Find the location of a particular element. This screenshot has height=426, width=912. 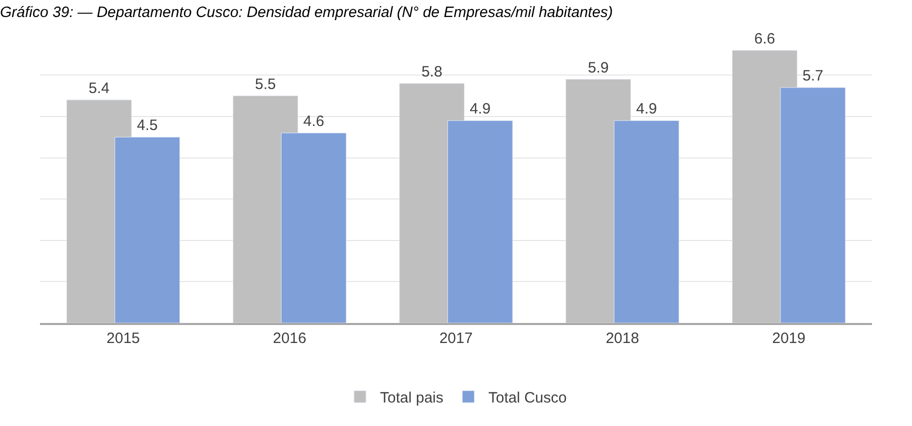

data-label: 4.5 is located at coordinates (147, 125).